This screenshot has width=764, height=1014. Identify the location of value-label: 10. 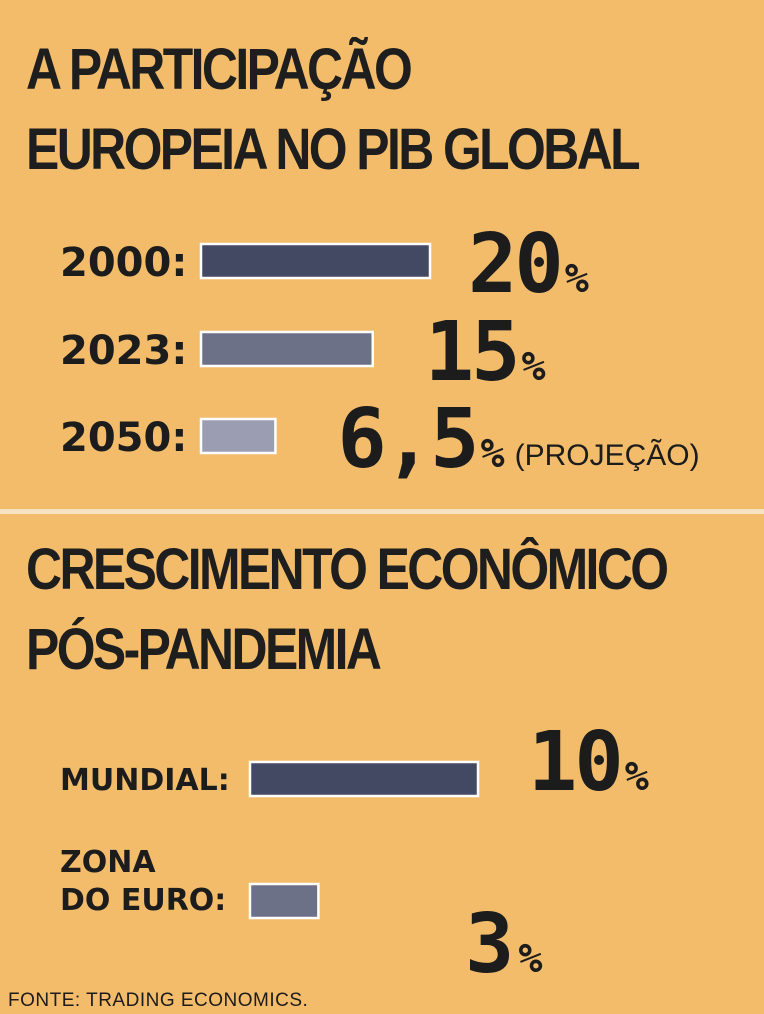
(574, 762).